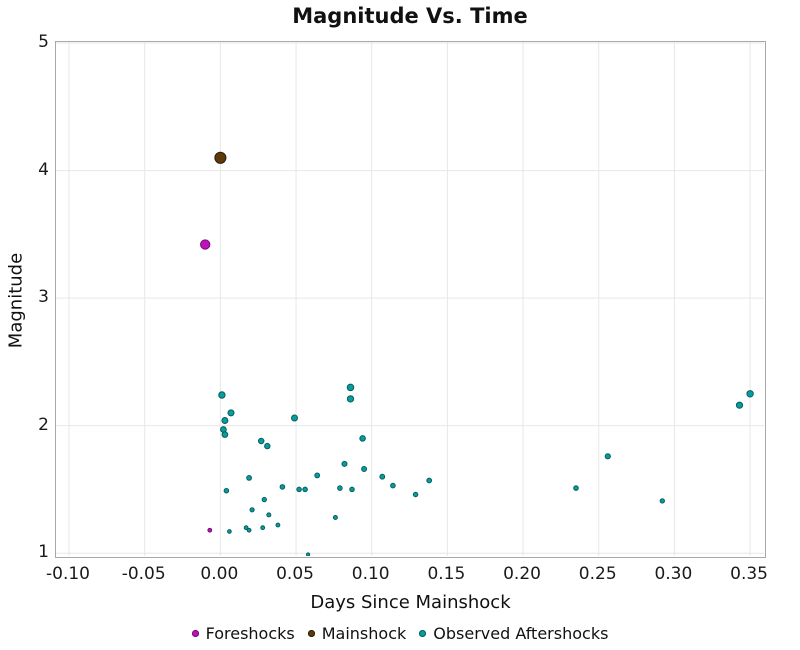 Image resolution: width=800 pixels, height=650 pixels. I want to click on x-tick-label: 0.20, so click(522, 574).